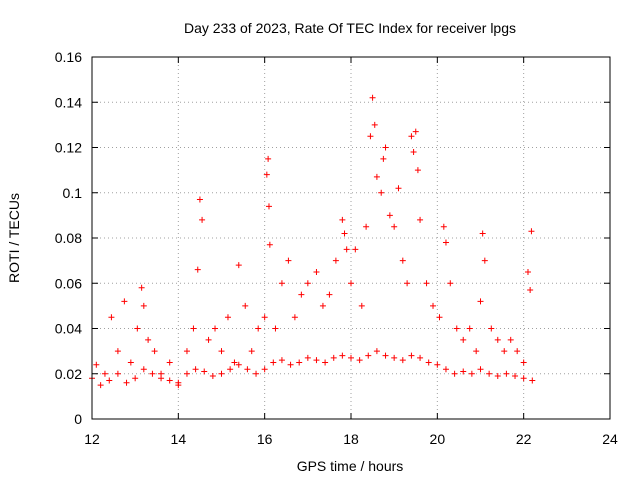 The height and width of the screenshot is (480, 640). I want to click on x-tick-label: 22, so click(524, 439).